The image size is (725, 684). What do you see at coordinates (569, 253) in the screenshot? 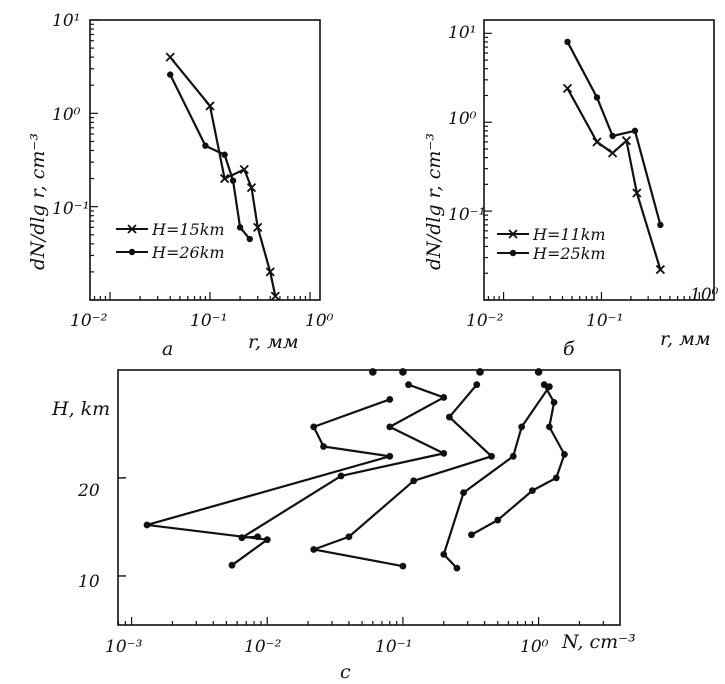
I see `panel-b-legend-label-1: H=25km` at bounding box center [569, 253].